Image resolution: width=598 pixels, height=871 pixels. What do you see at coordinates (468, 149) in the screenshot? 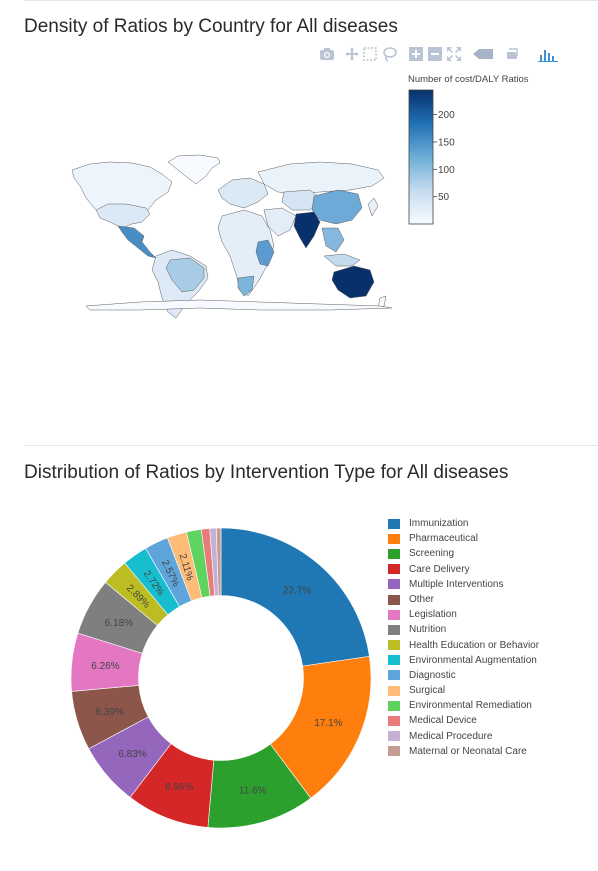
I see `colorbar: Number of cost/DALY Ratios 50 100 150 200` at bounding box center [468, 149].